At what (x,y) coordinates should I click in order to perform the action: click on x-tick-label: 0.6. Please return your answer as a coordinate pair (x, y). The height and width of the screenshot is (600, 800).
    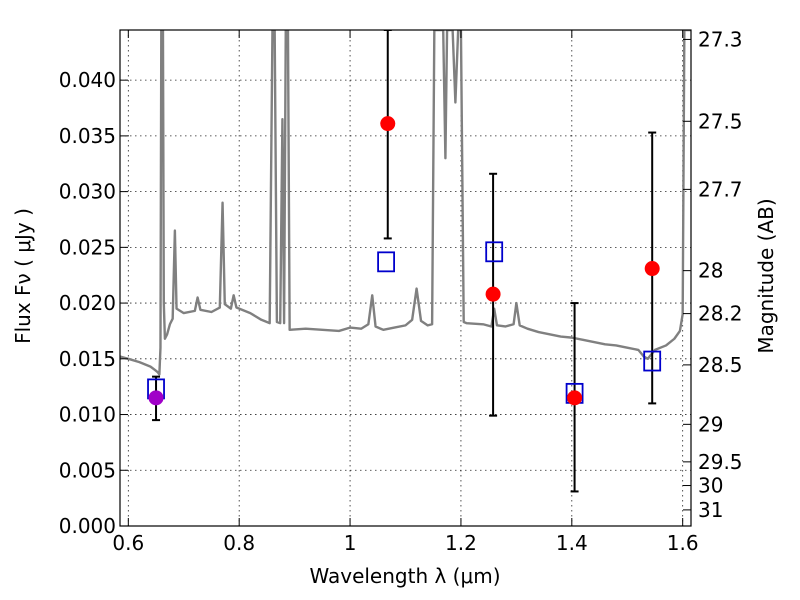
    Looking at the image, I should click on (128, 543).